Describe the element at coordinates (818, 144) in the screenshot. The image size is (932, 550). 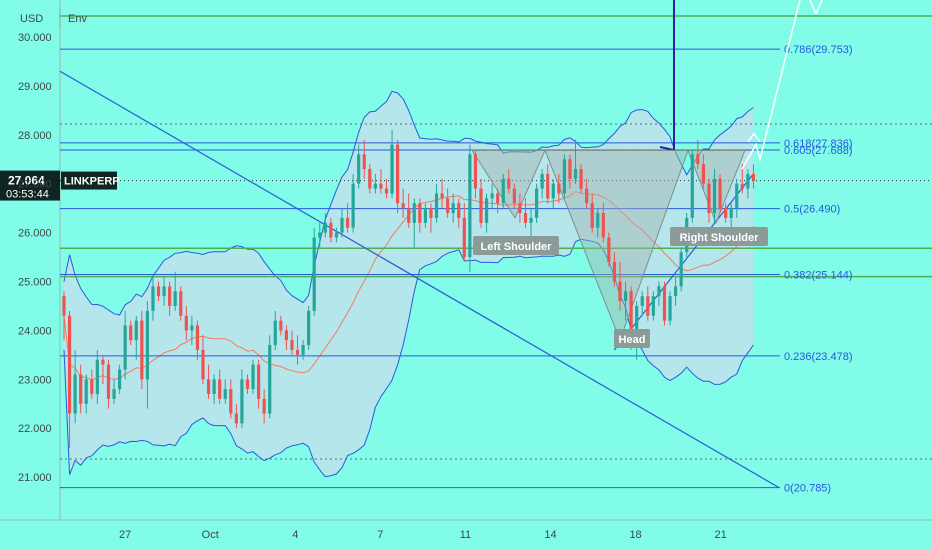
I see `fib-label-1: 0.618(27.836)` at that location.